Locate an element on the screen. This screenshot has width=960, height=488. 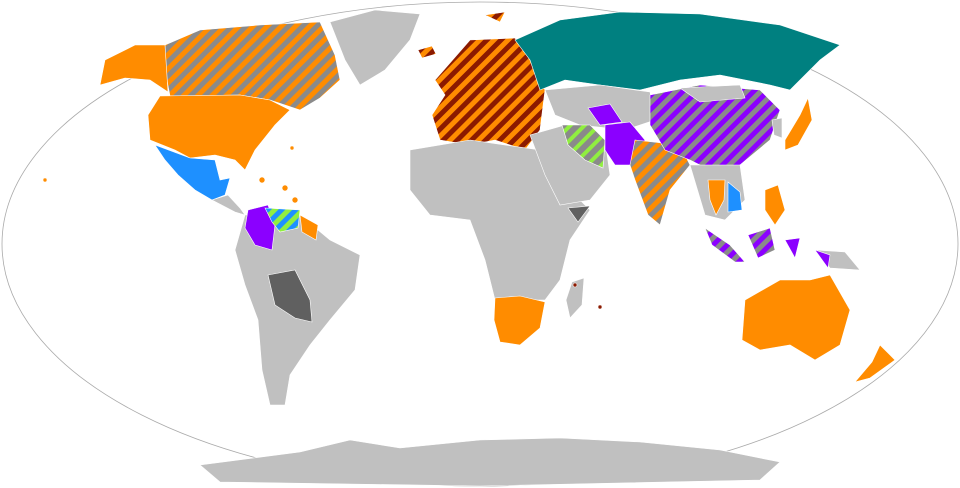
indonesia-west is located at coordinates (725, 245).